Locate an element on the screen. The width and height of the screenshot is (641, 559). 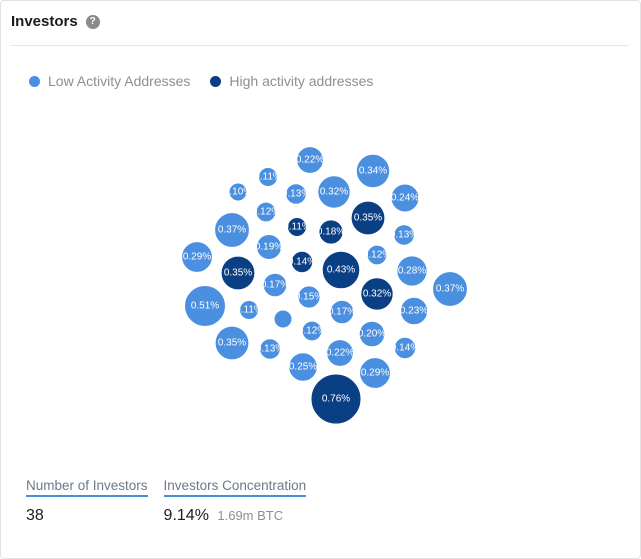
bubble-label-3: 0.10% is located at coordinates (238, 192).